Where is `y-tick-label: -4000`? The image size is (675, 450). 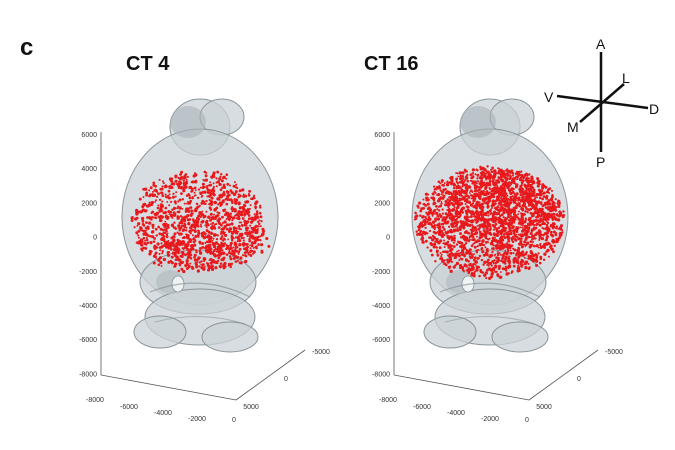
y-tick-label: -4000 is located at coordinates (381, 306).